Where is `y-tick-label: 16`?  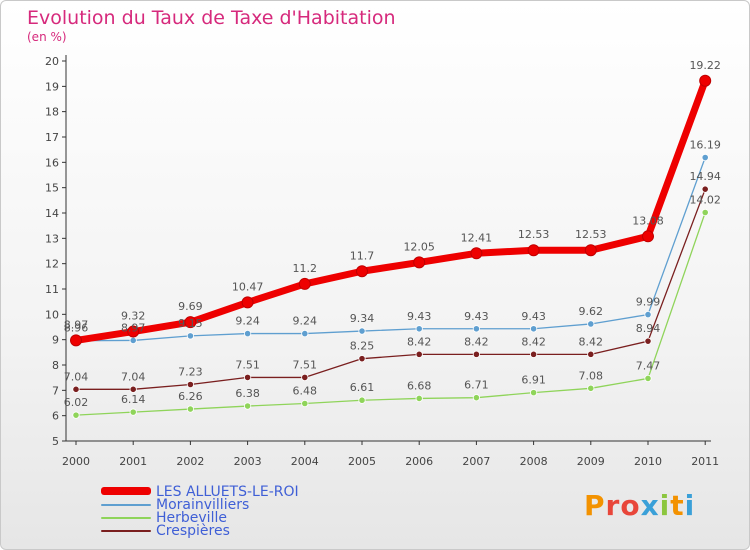 y-tick-label: 16 is located at coordinates (52, 162).